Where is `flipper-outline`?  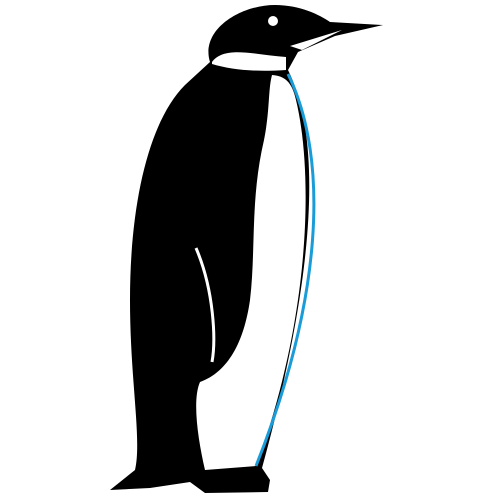 flipper-outline is located at coordinates (205, 305).